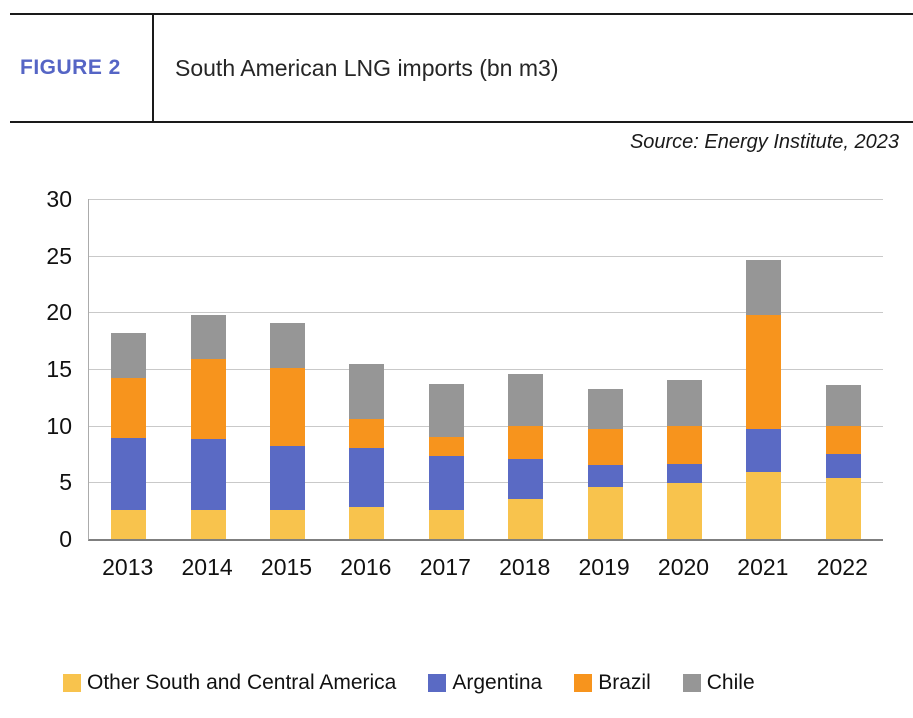 The width and height of the screenshot is (913, 718). I want to click on bar-segment-2020-argentina, so click(684, 474).